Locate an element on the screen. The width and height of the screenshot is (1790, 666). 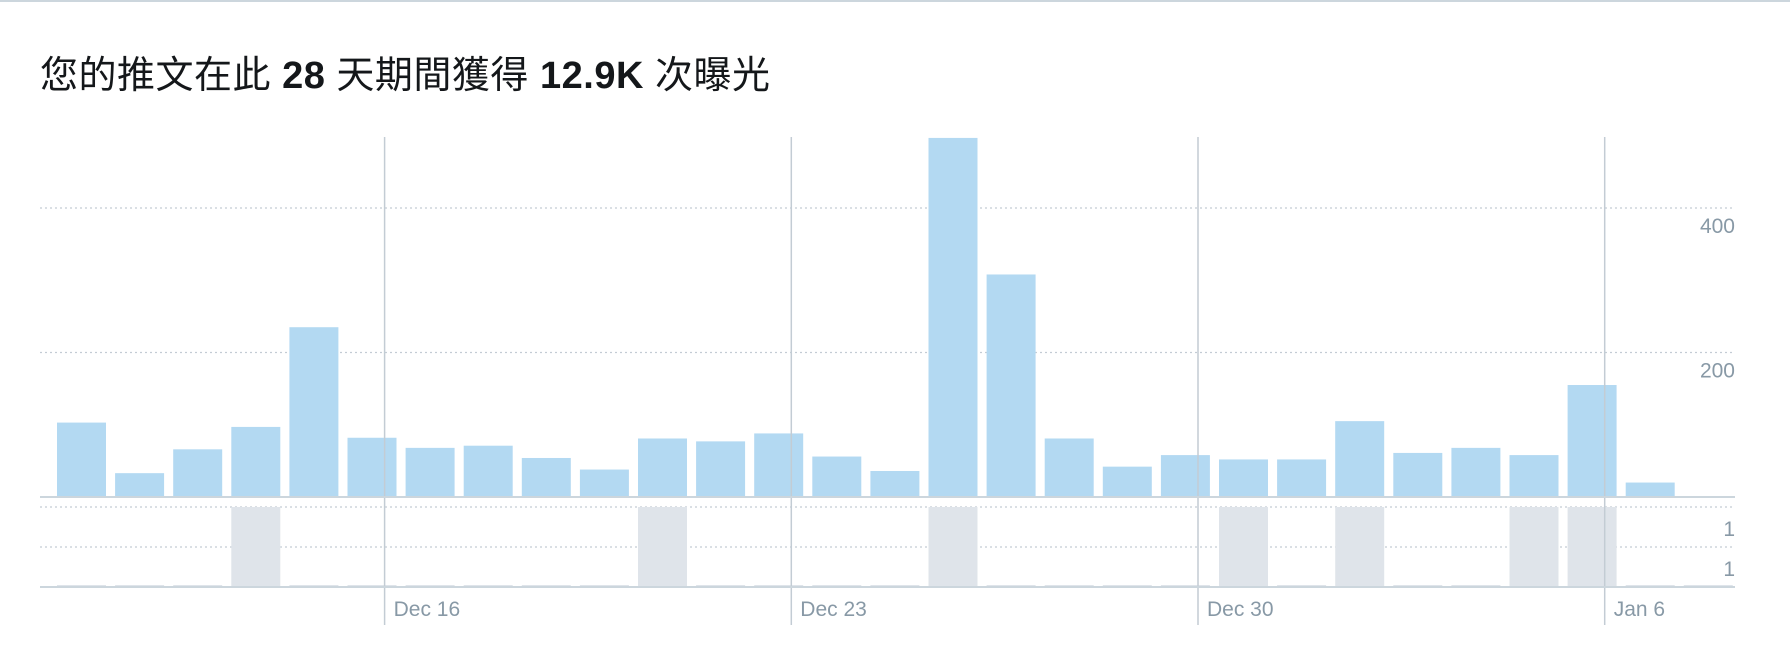
secondary-y-tick-label-2: 1 is located at coordinates (1729, 569).